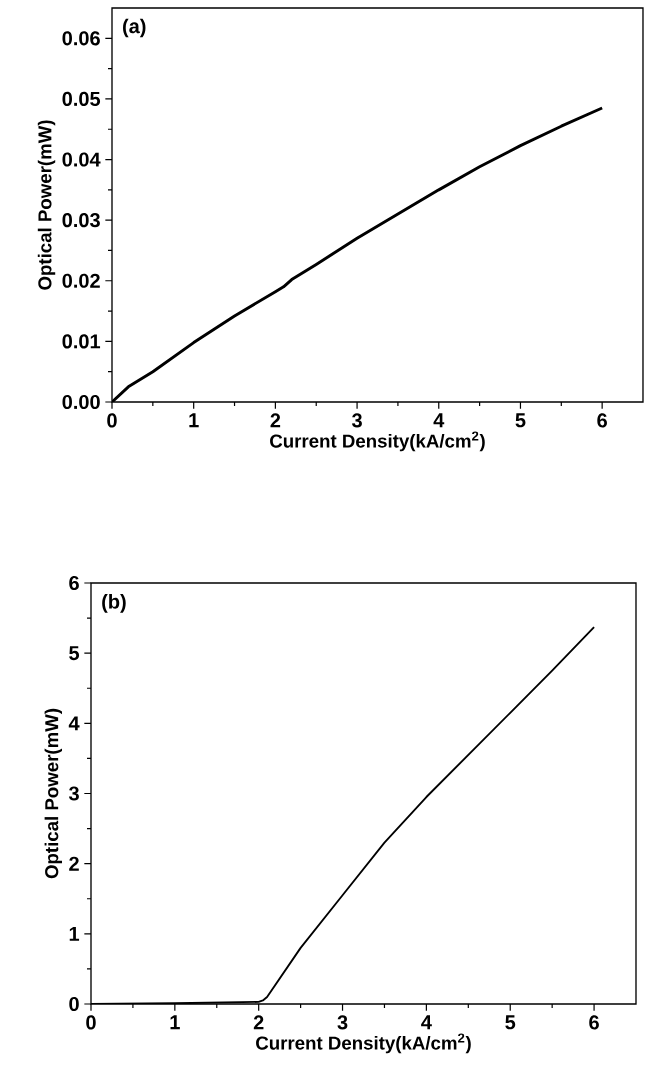 This screenshot has width=645, height=1079. I want to click on y-tick-label: 1, so click(74, 933).